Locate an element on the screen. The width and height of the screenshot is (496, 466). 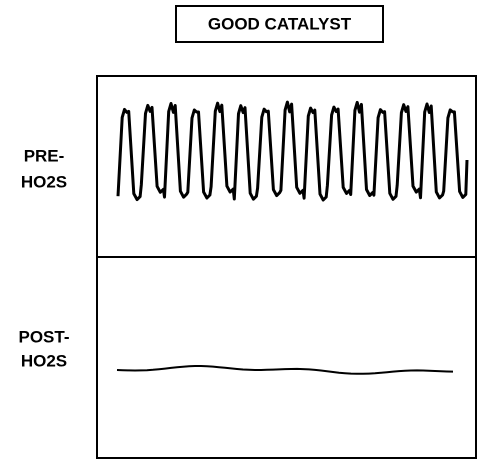
panel-label: PRE- is located at coordinates (44, 155).